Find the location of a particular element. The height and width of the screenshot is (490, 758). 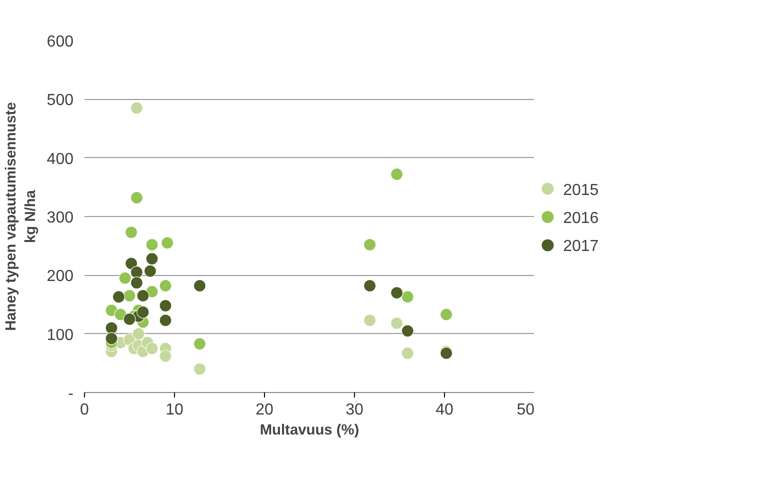

x-tick-label: 10 is located at coordinates (175, 410).